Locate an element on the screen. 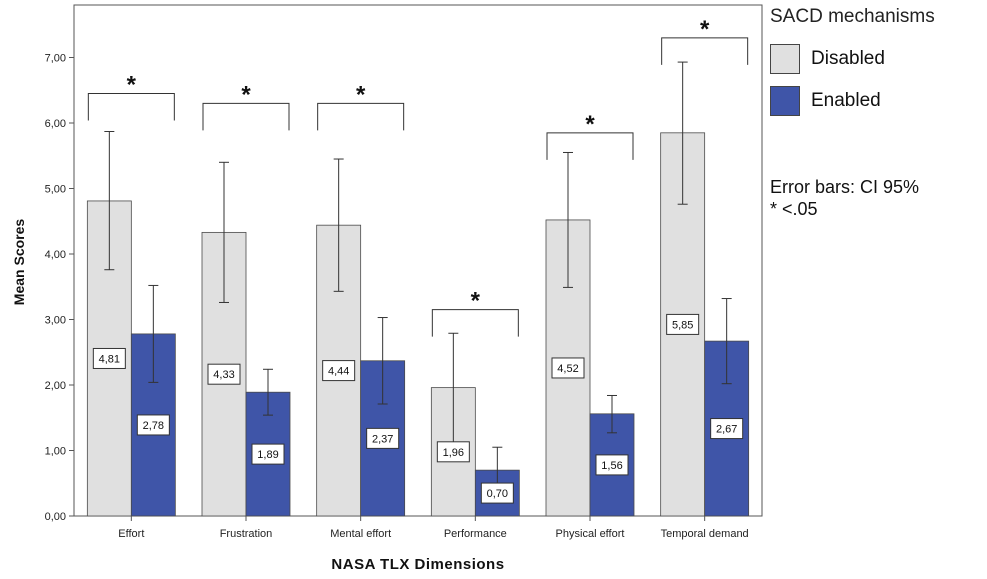 This screenshot has height=579, width=987. error-bars-note: Error bars: CI 95% is located at coordinates (845, 187).